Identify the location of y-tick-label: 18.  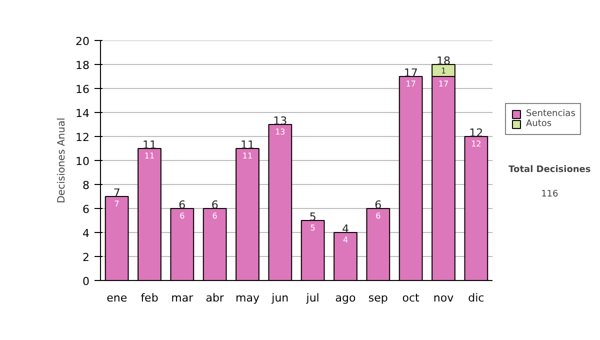
(83, 65).